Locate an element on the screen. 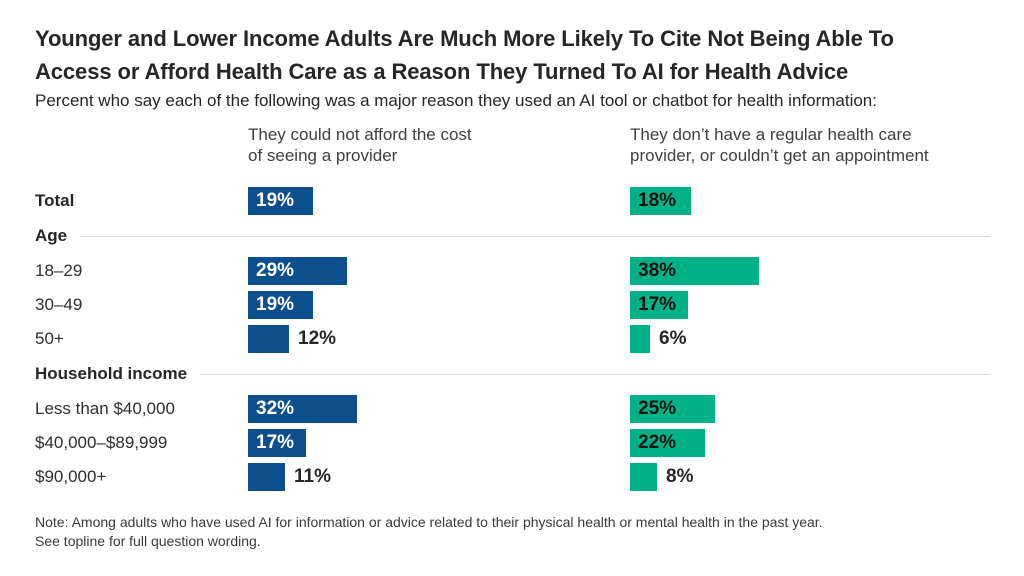 Image resolution: width=1024 pixels, height=576 pixels. category-label: 50+ is located at coordinates (49, 338).